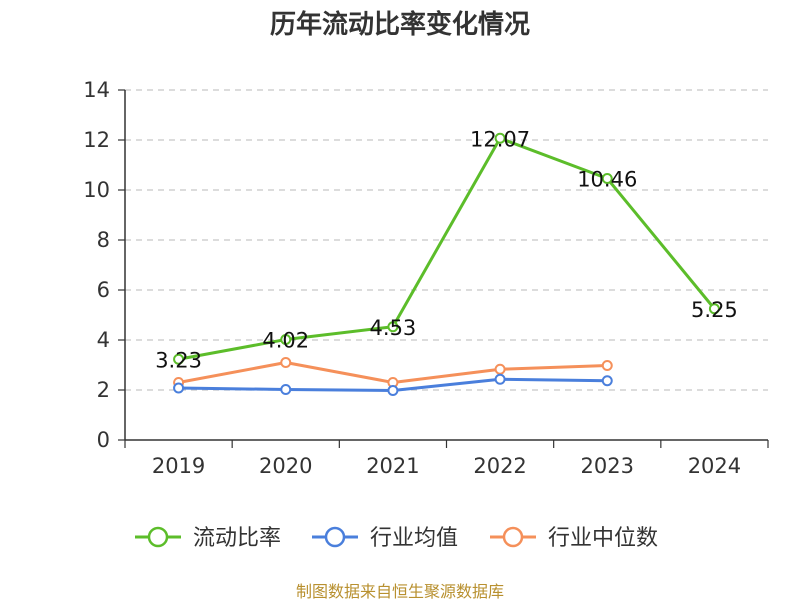 The height and width of the screenshot is (602, 800). Describe the element at coordinates (399, 25) in the screenshot. I see `chart-title: 历年流动比率变化情况` at that location.